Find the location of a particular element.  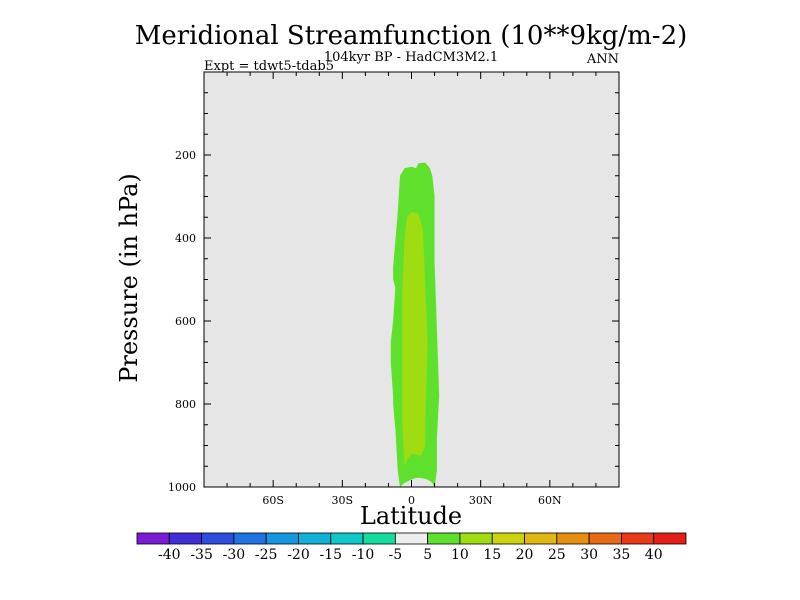

colorbar-label: -5 is located at coordinates (396, 555).